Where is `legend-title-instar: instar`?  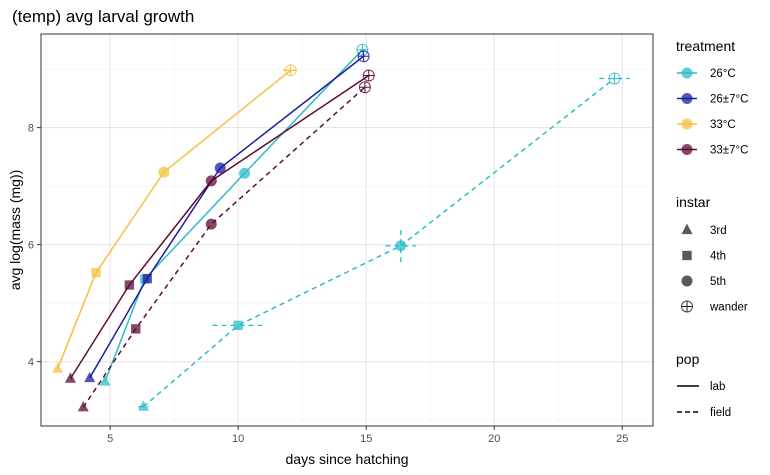
legend-title-instar: instar is located at coordinates (693, 202).